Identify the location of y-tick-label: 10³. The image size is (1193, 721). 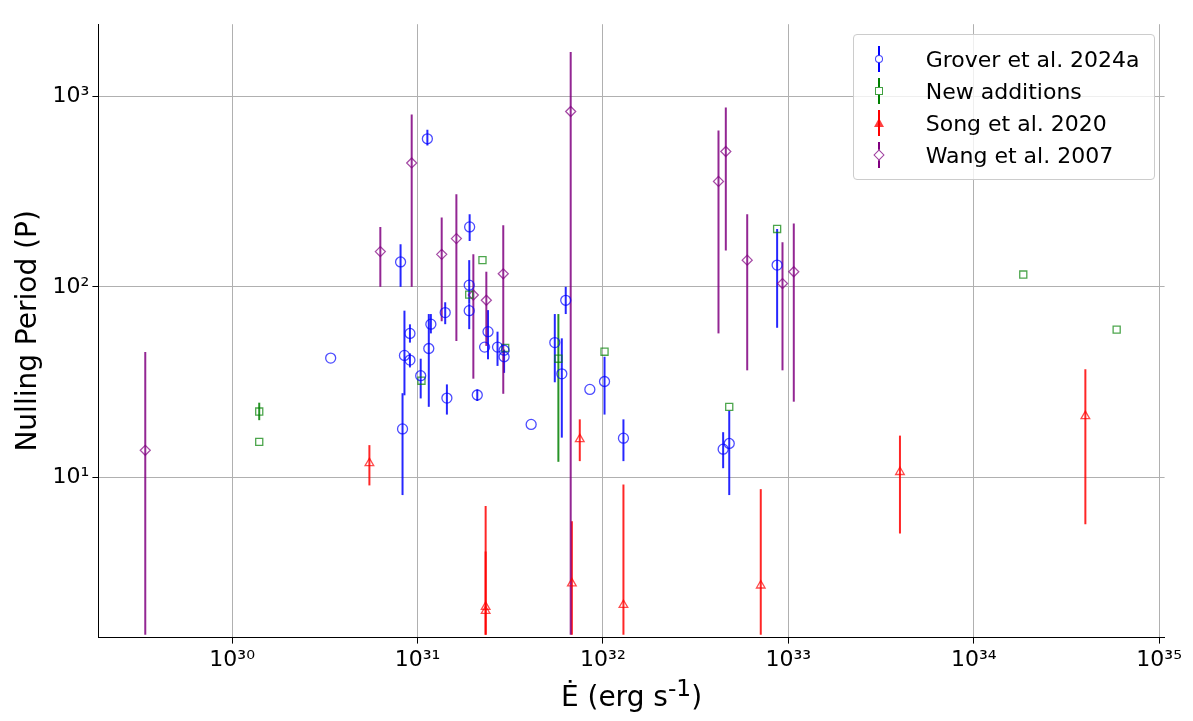
(71, 94).